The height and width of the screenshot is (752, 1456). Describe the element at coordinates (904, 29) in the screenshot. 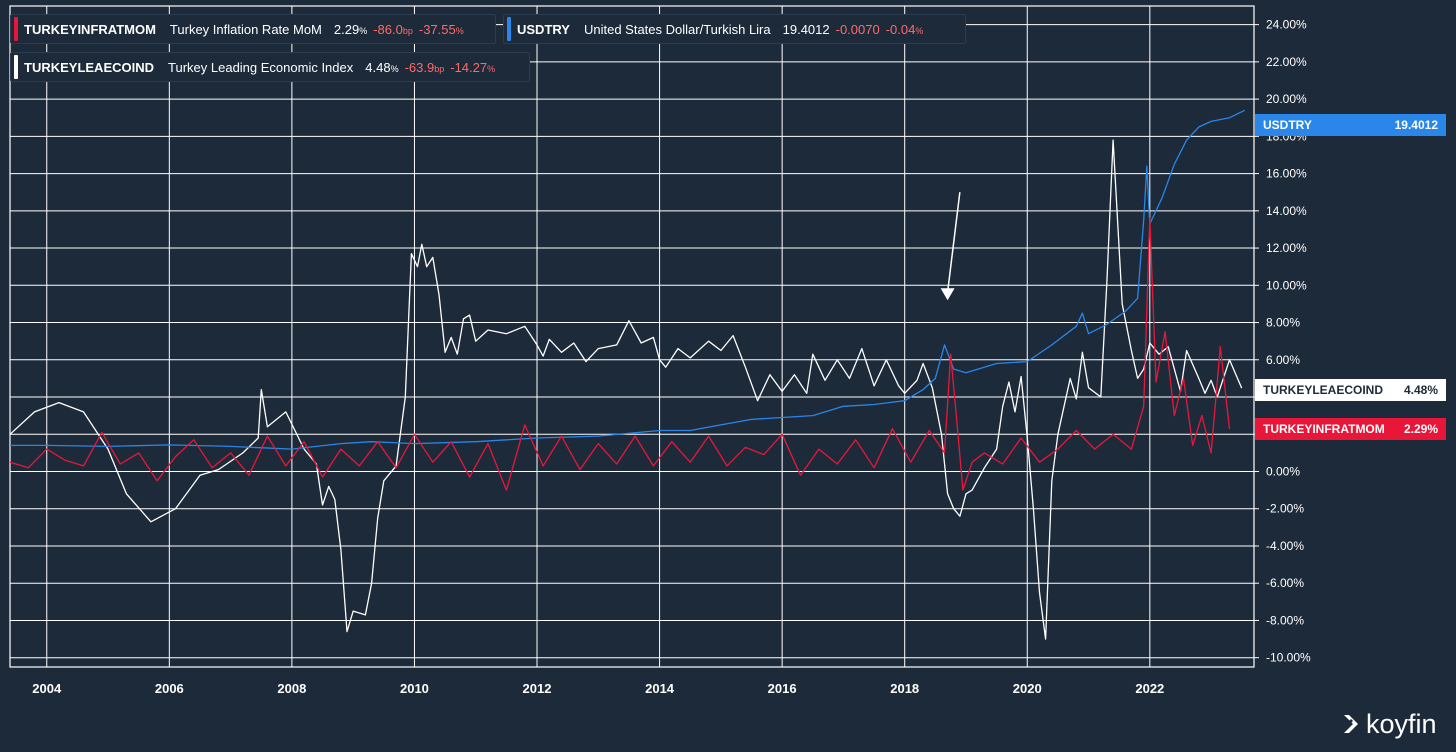

I see `legend-change-pct: -0.04%` at that location.